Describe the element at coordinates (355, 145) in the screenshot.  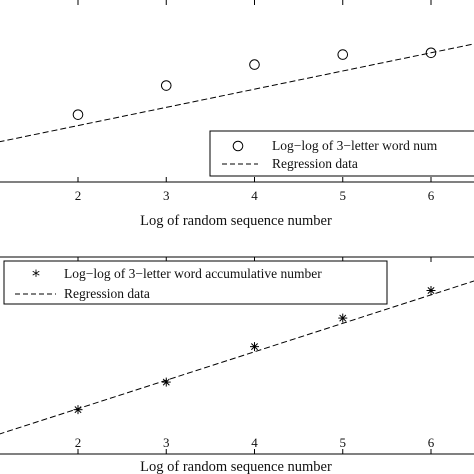
I see `top-legend-series-1-label: Log−log of 3−letter word num` at that location.